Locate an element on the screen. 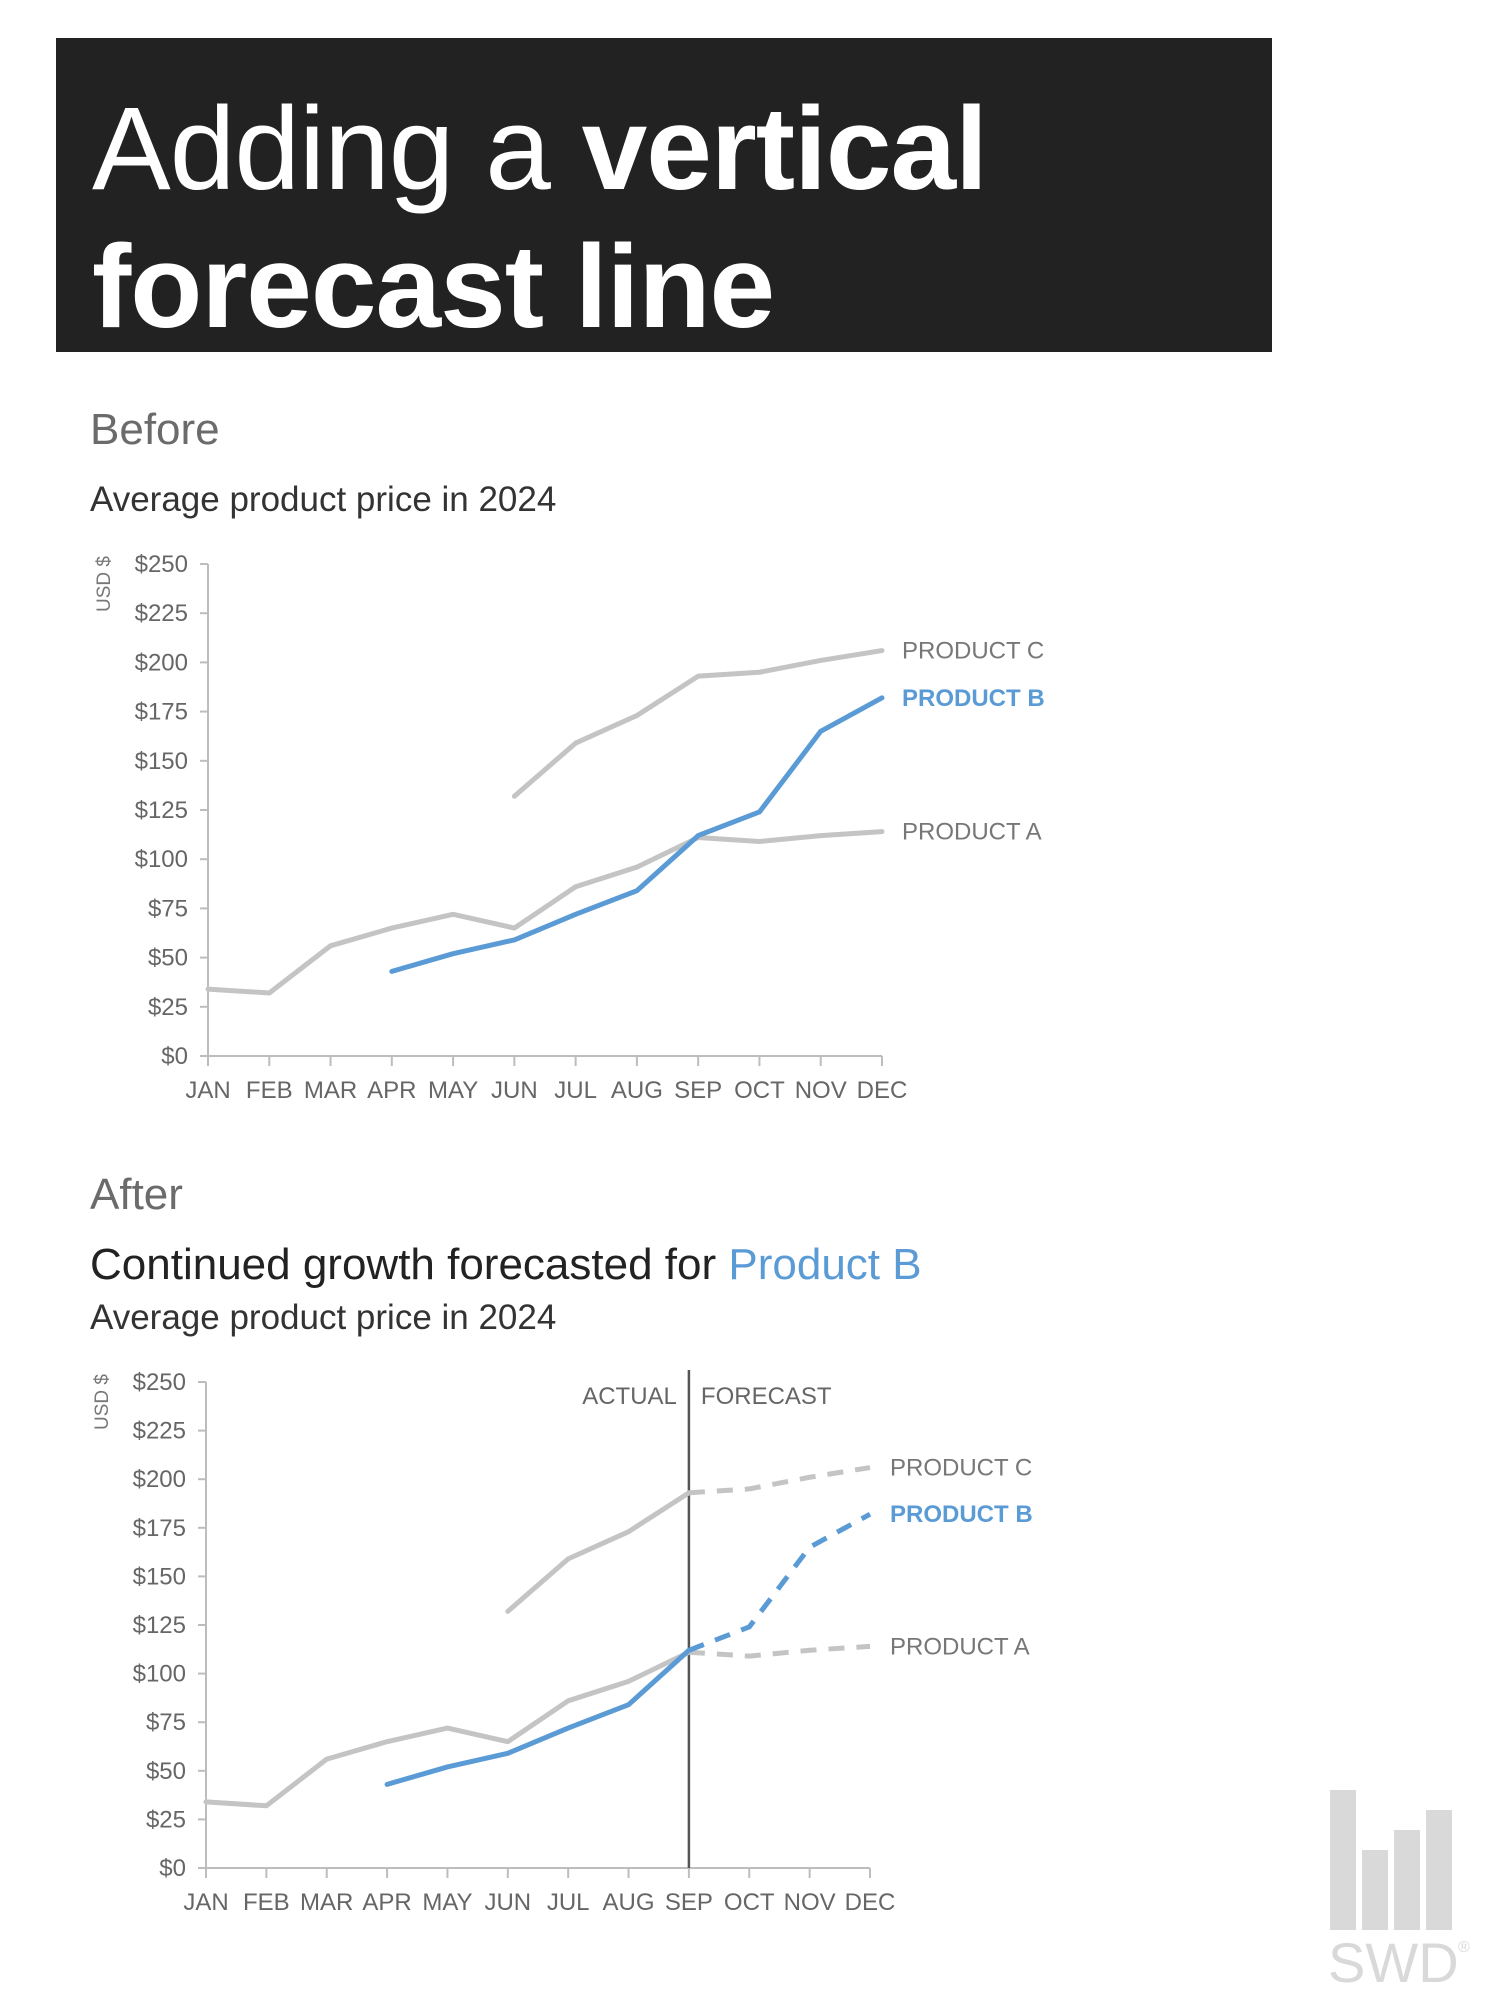  series-line-product-c is located at coordinates (698, 723).